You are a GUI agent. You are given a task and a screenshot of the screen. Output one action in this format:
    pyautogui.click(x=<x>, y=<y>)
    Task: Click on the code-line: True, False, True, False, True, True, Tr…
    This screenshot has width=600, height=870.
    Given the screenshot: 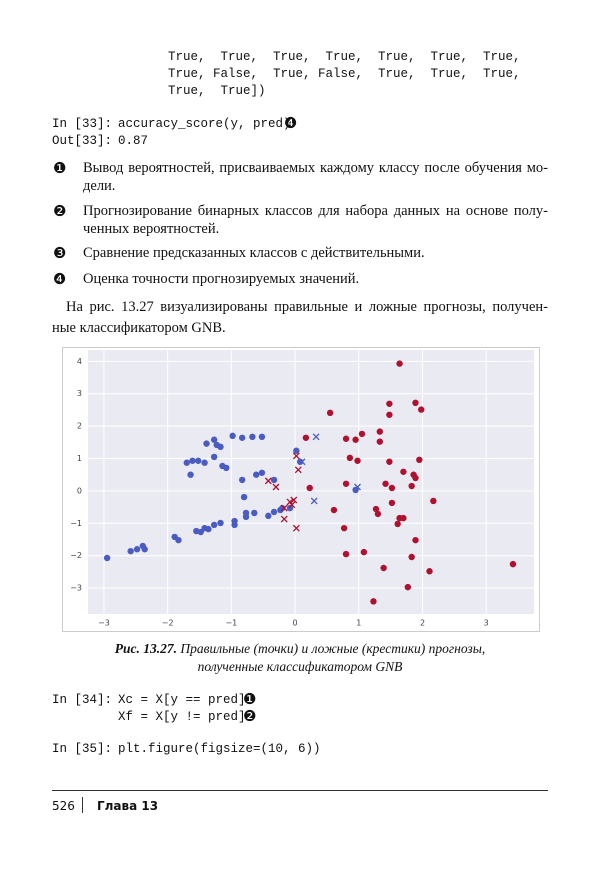 What is the action you would take?
    pyautogui.click(x=344, y=74)
    